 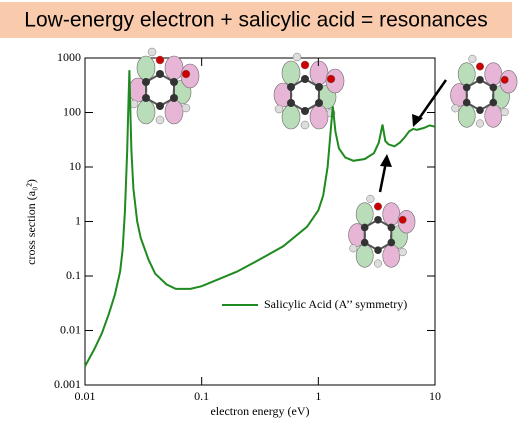 I want to click on y-tick-label: 1000, so click(x=69, y=57).